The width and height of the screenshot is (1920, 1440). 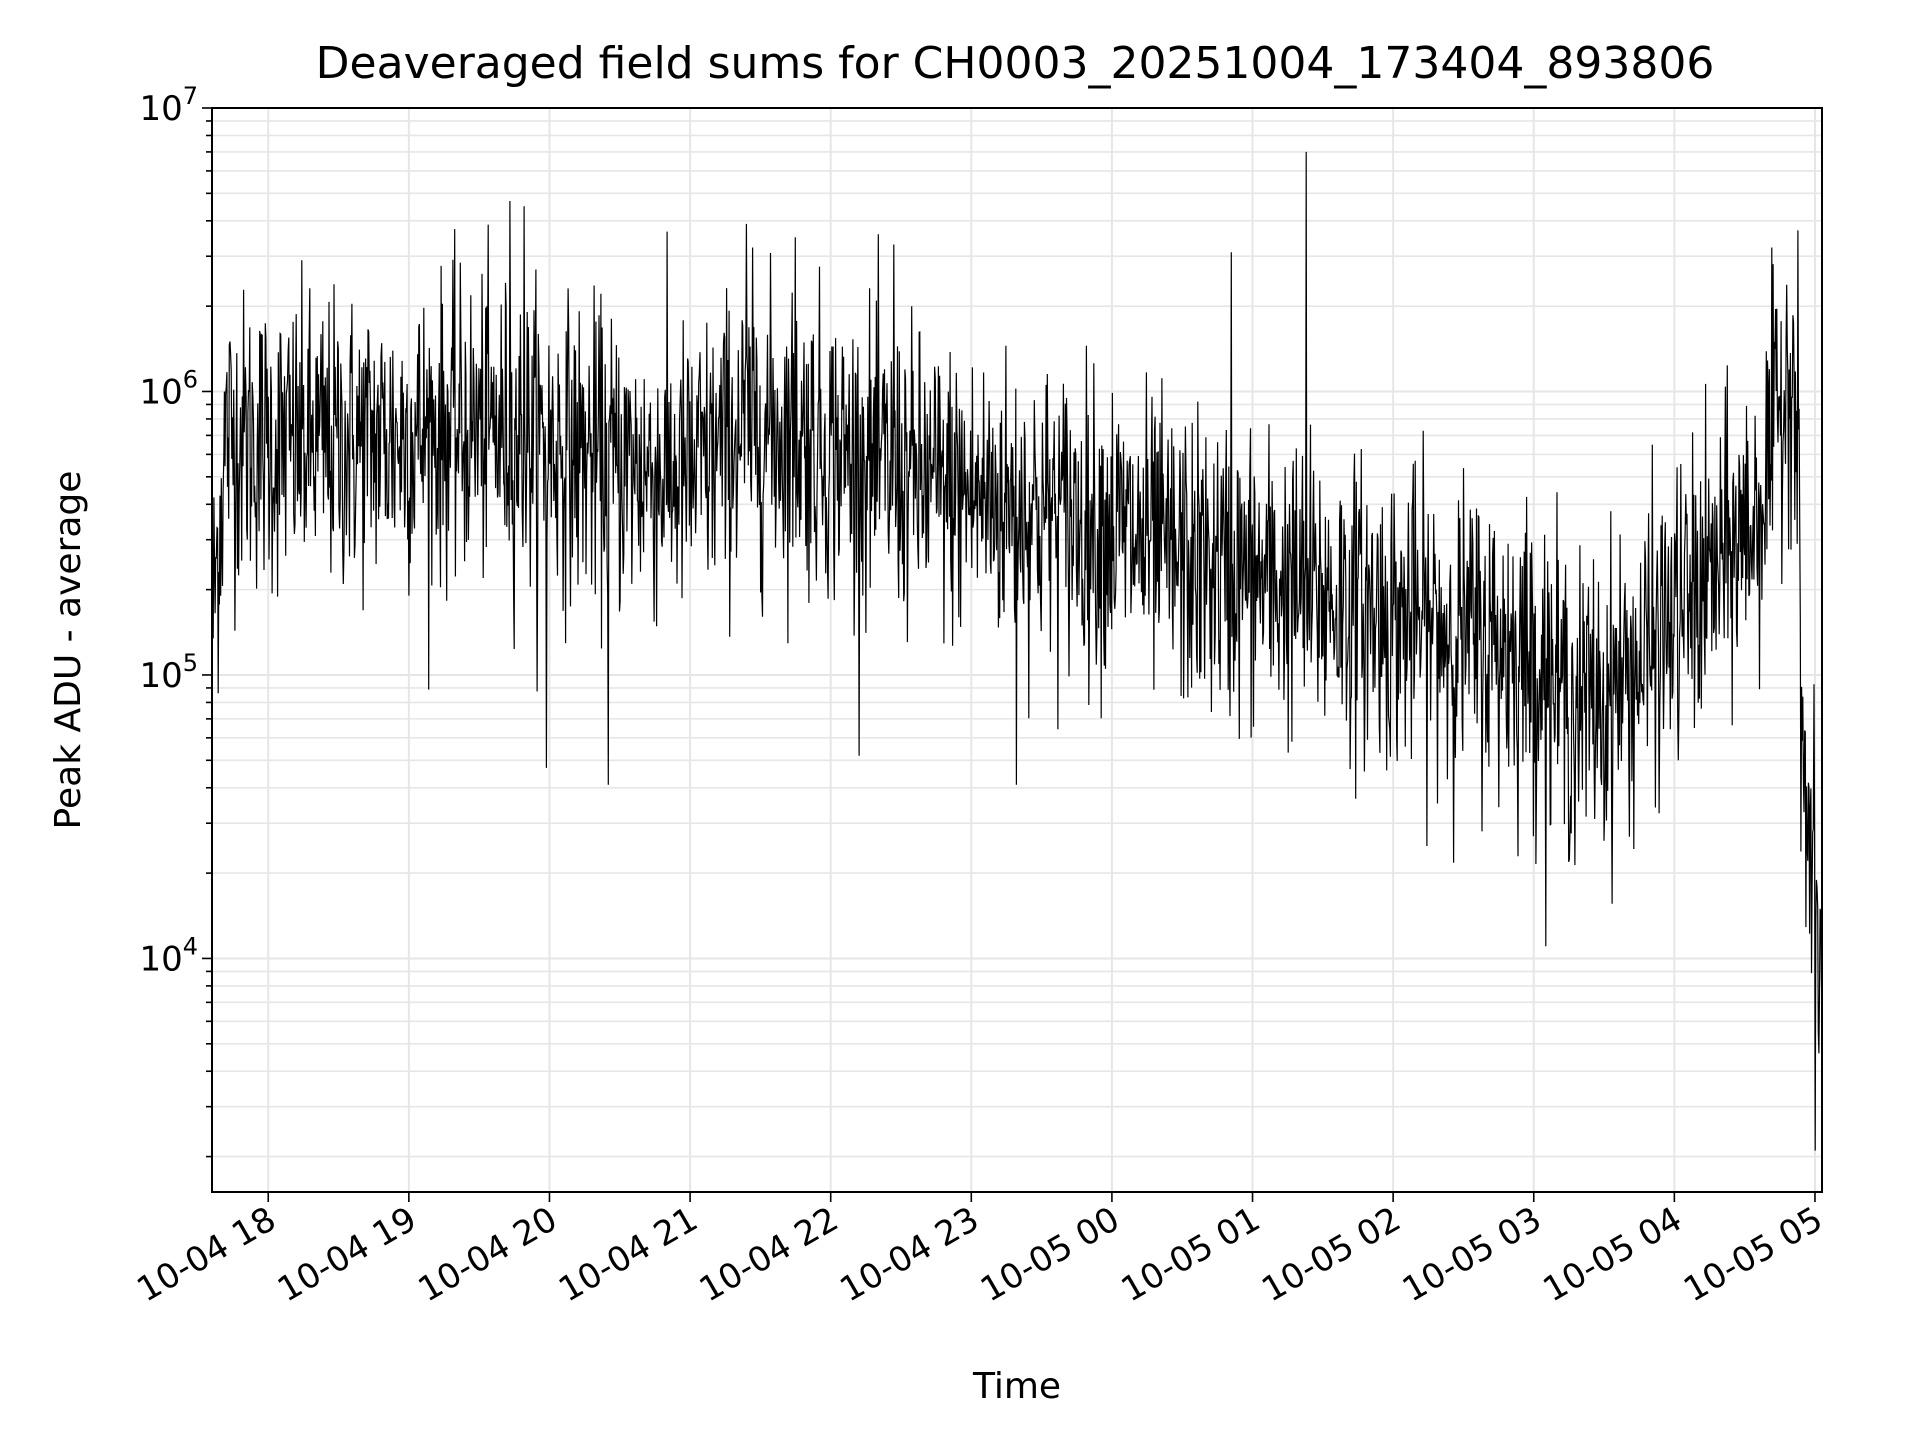 What do you see at coordinates (68, 650) in the screenshot?
I see `y-axis-label: Peak ADU - average` at bounding box center [68, 650].